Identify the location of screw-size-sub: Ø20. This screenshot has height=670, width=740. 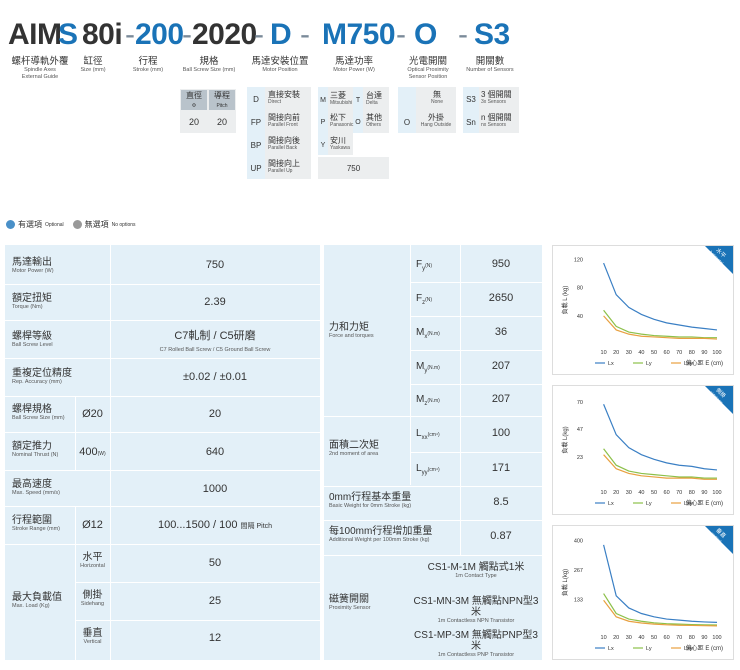
(92, 414).